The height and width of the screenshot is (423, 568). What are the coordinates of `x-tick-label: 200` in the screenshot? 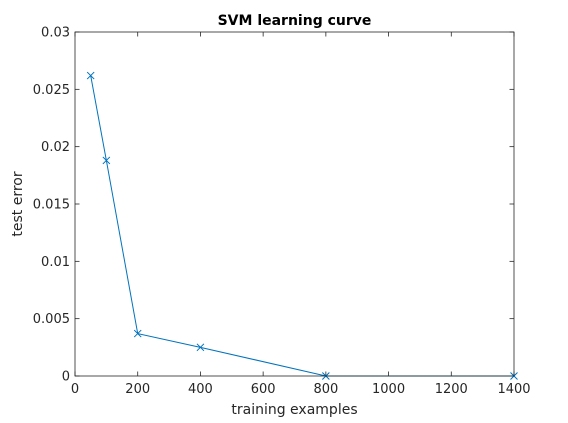 It's located at (137, 389).